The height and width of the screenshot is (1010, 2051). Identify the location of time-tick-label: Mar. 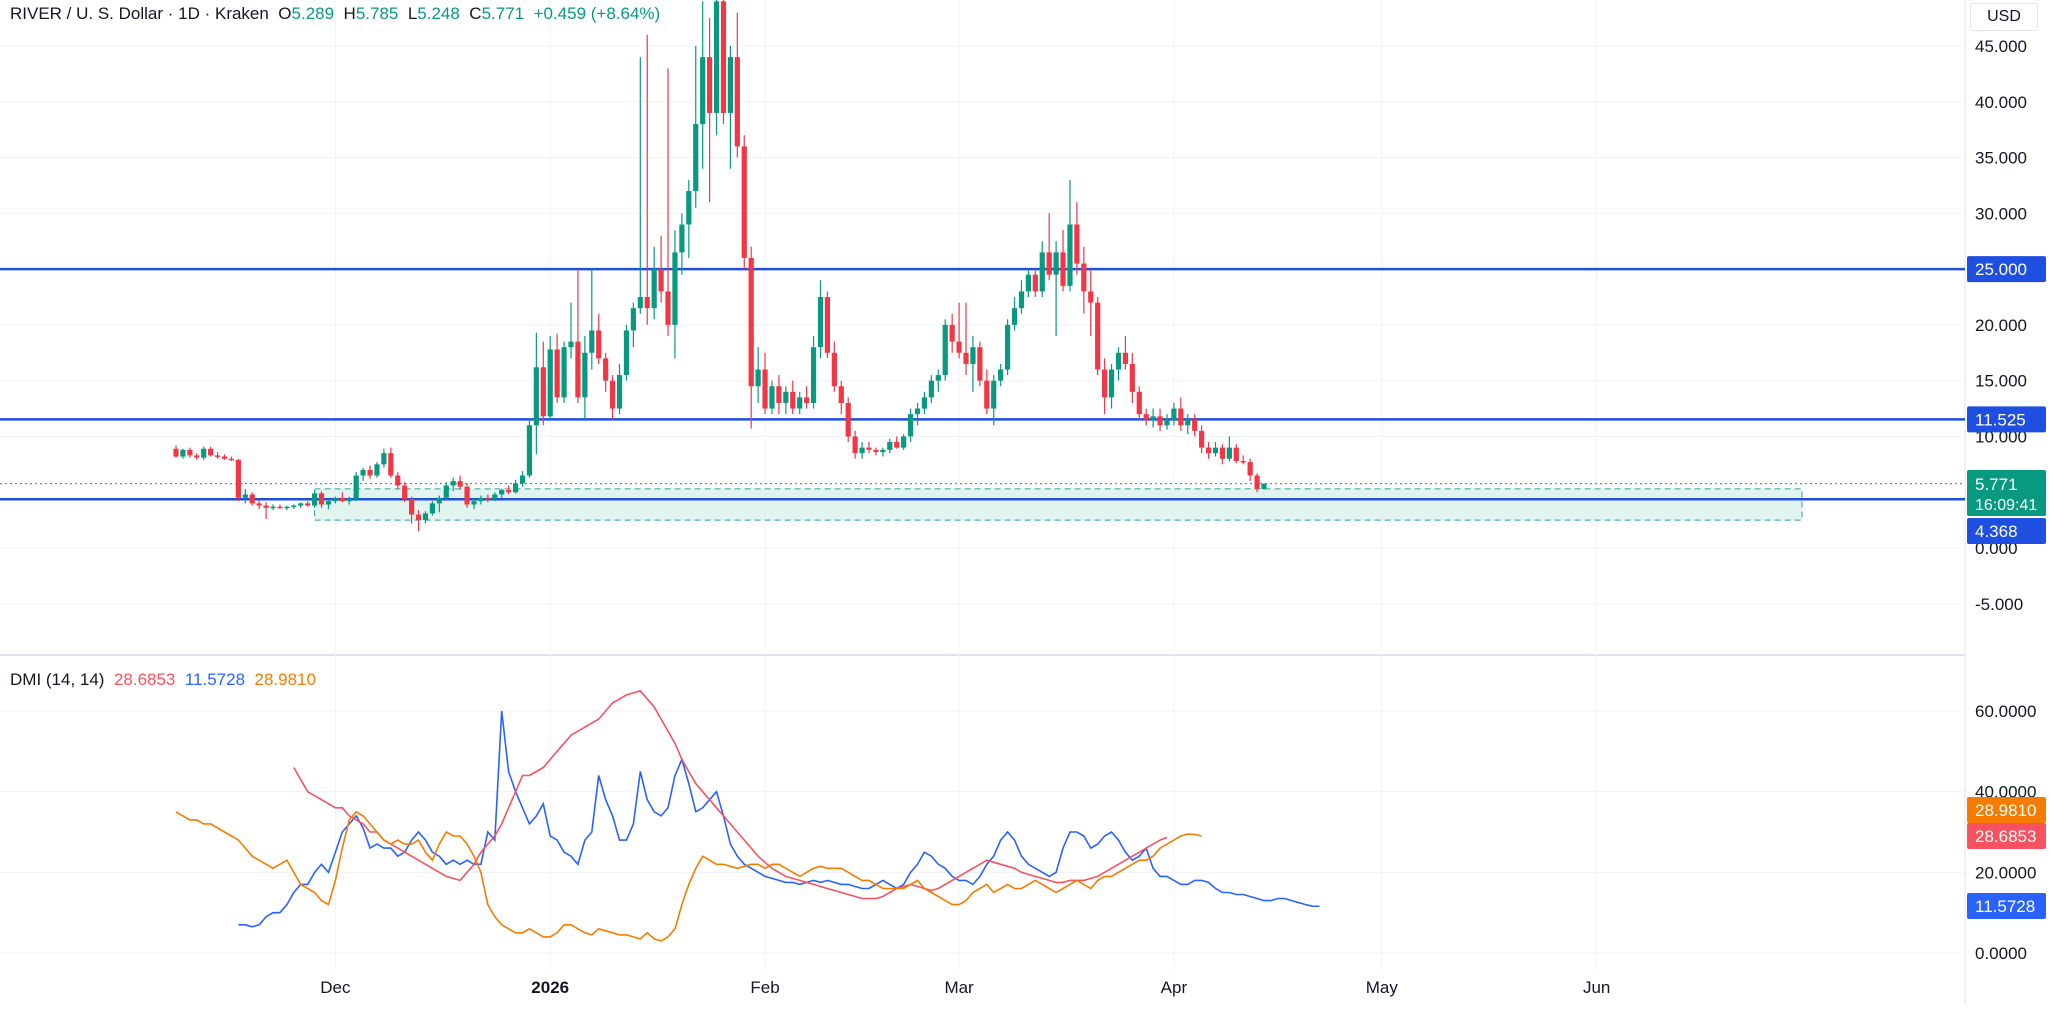
(959, 987).